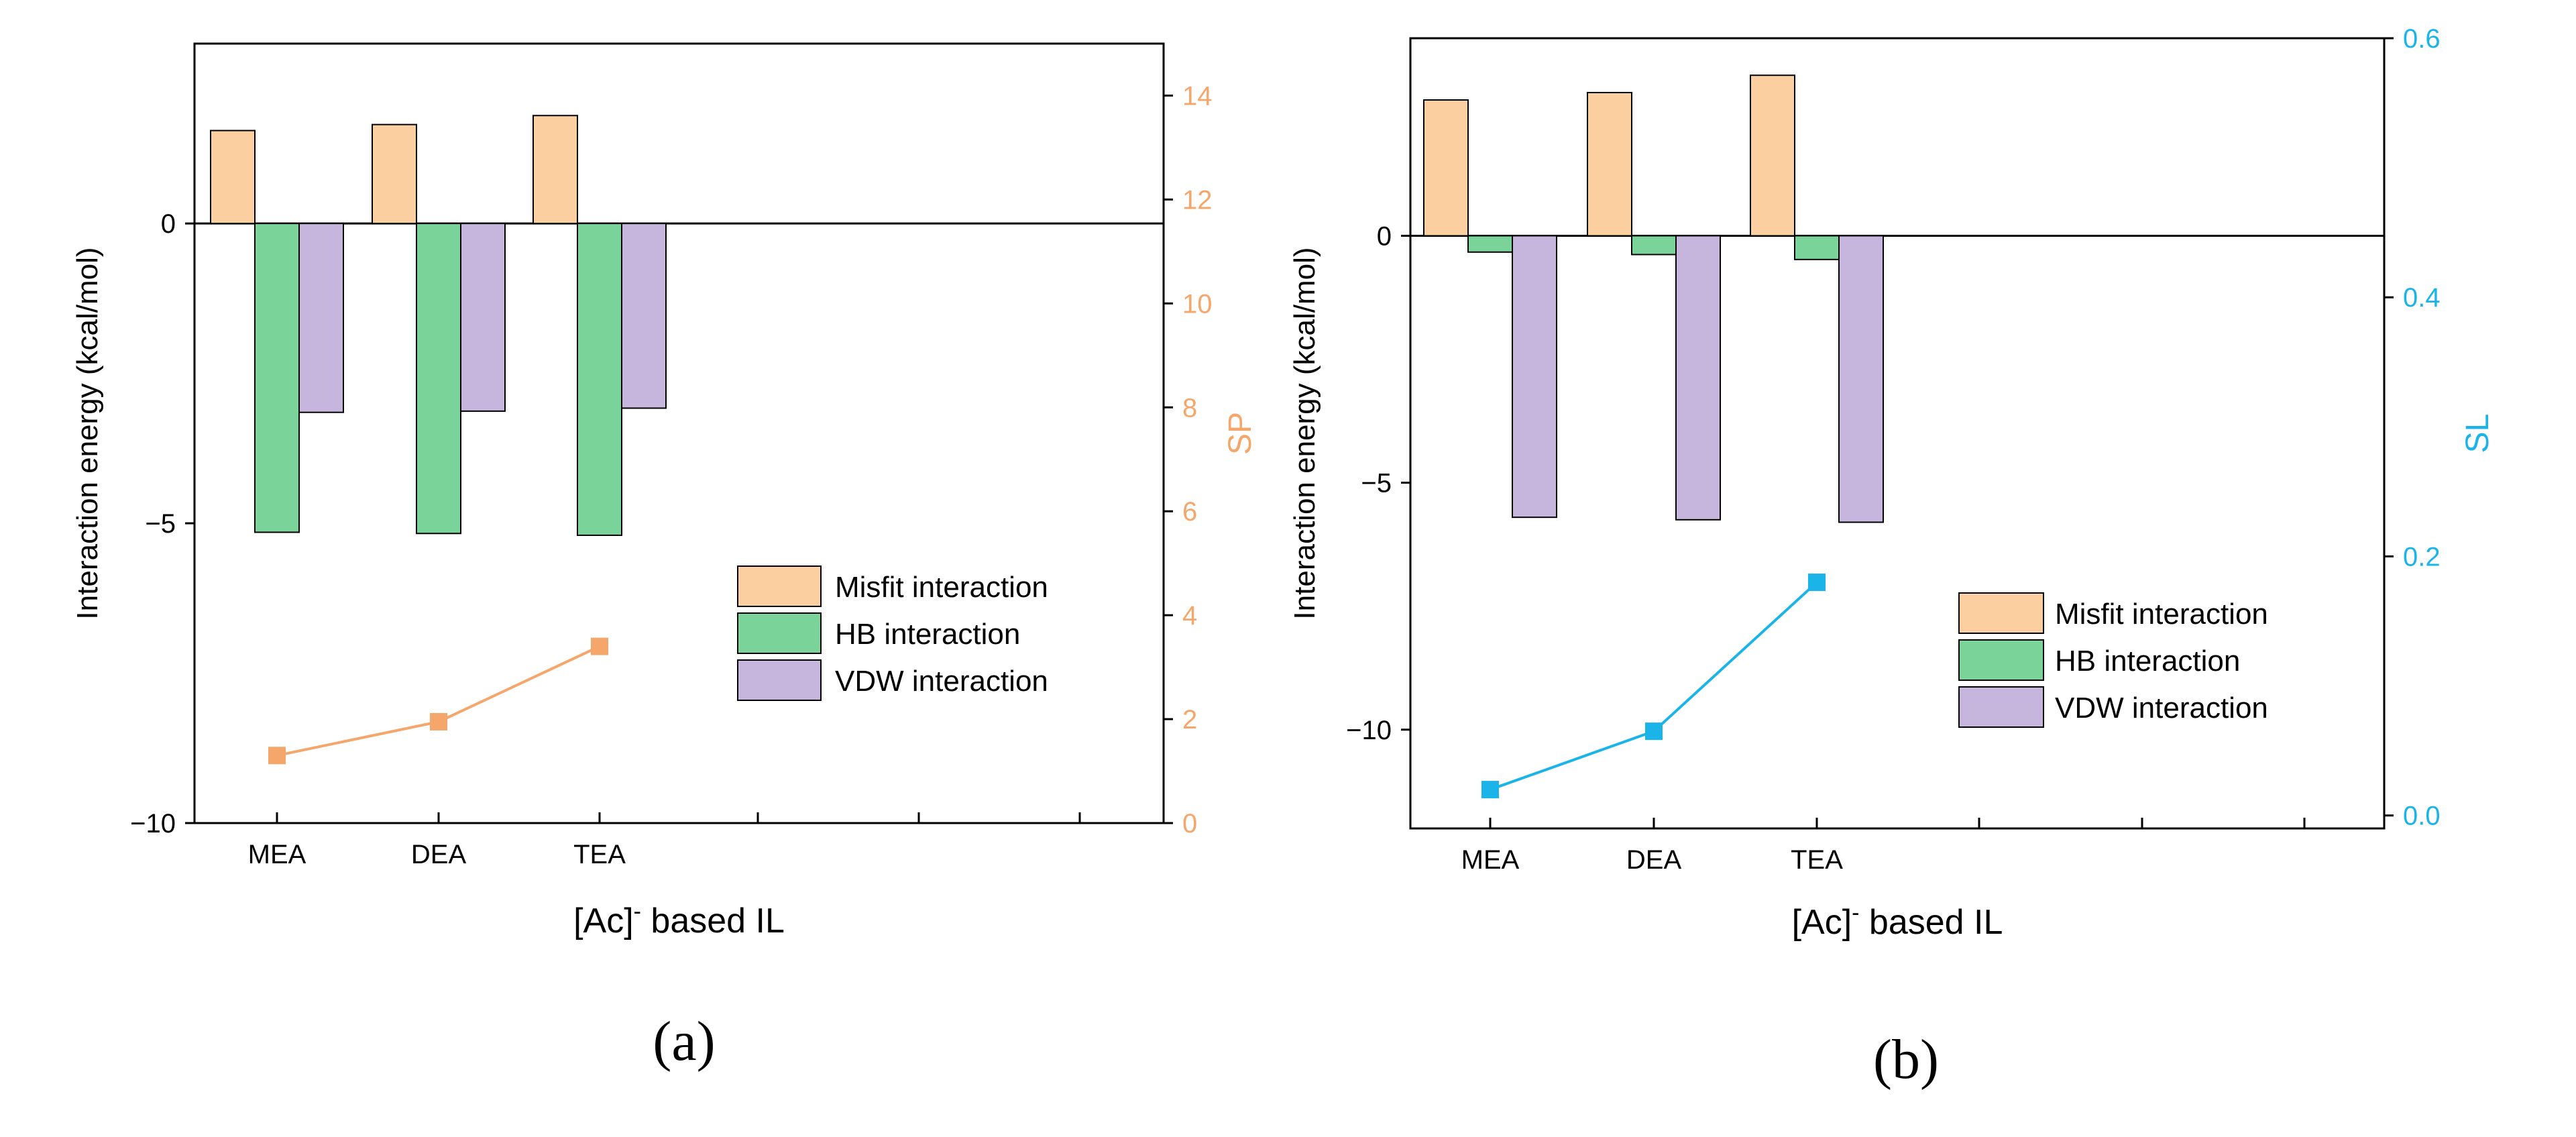 This screenshot has height=1137, width=2576. What do you see at coordinates (2422, 39) in the screenshot?
I see `y2-tick-label: 0.6` at bounding box center [2422, 39].